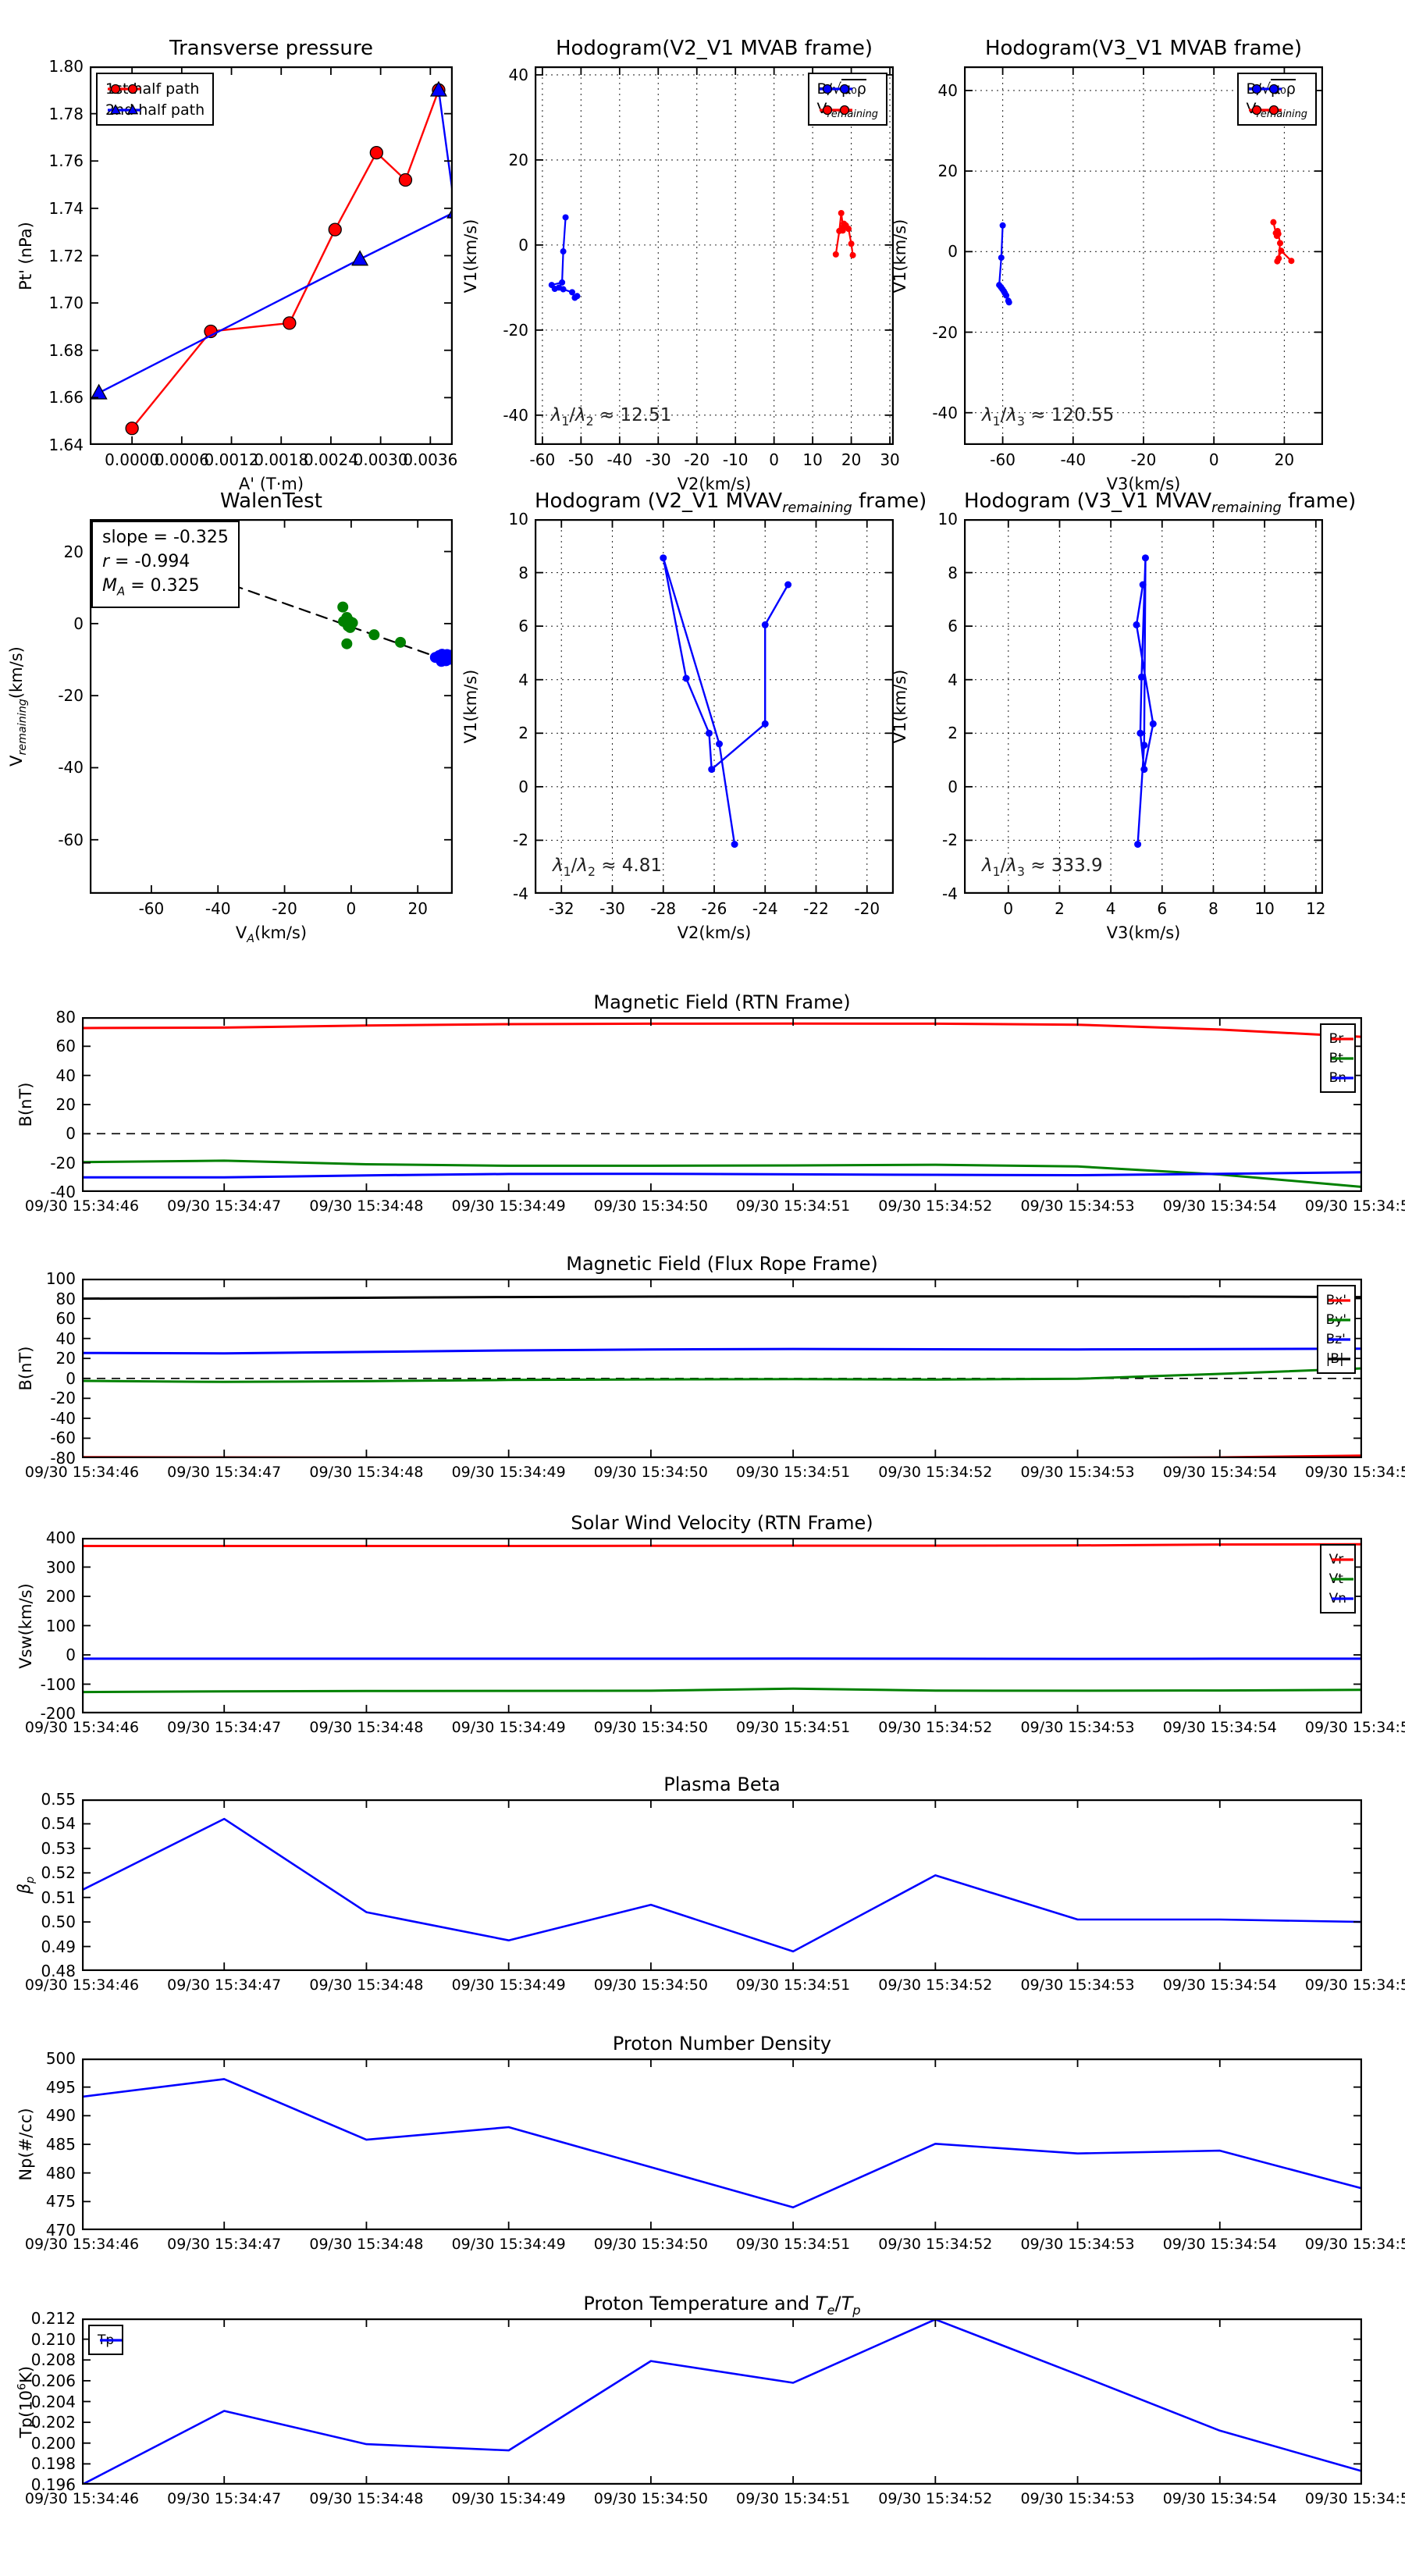 This screenshot has width=1405, height=2576. I want to click on x-tick-label: -20, so click(285, 909).